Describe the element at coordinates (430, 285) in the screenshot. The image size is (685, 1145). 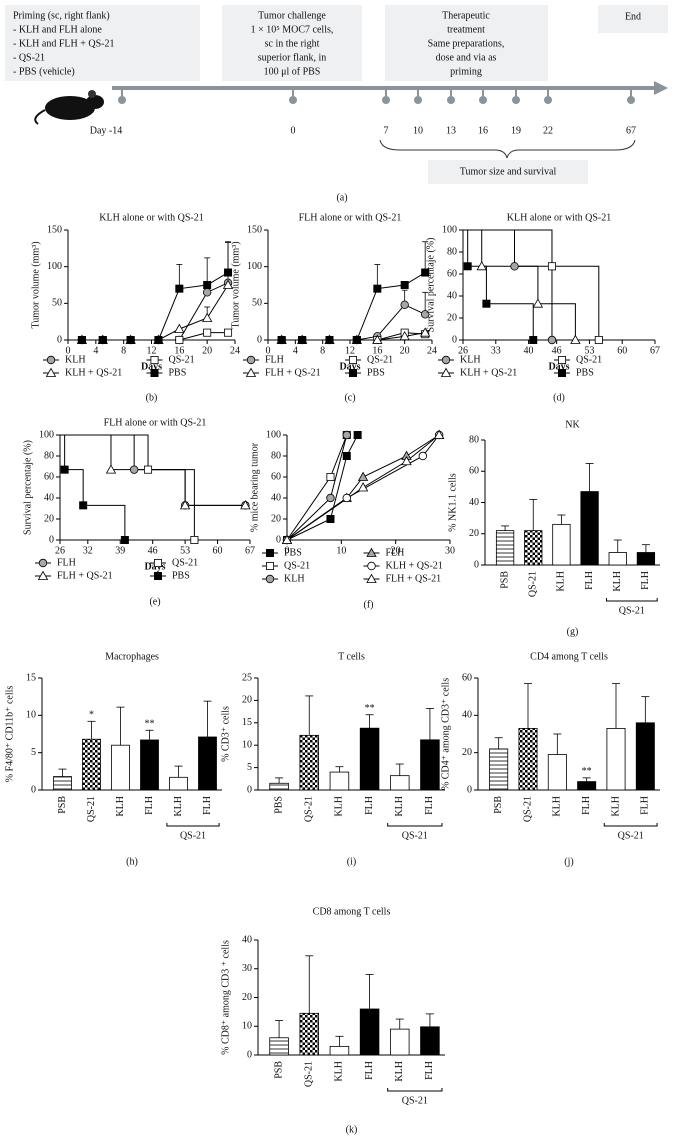
I see `y-axis-label: Survival percentaje (%)` at that location.